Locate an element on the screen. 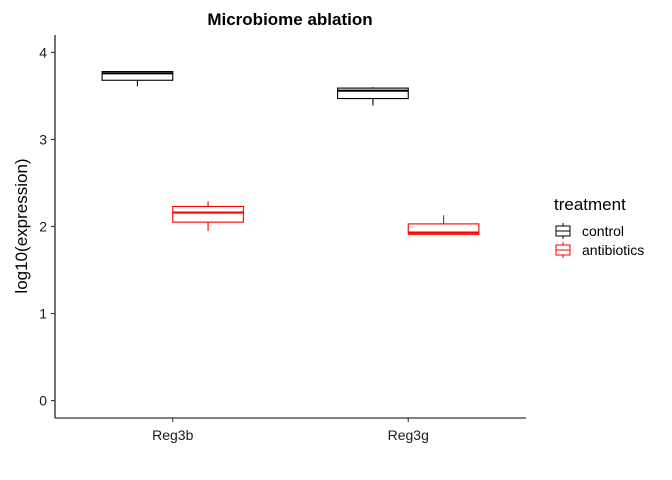 Image resolution: width=672 pixels, height=480 pixels. y-ticks: 0 1 2 3 4 is located at coordinates (47, 226).